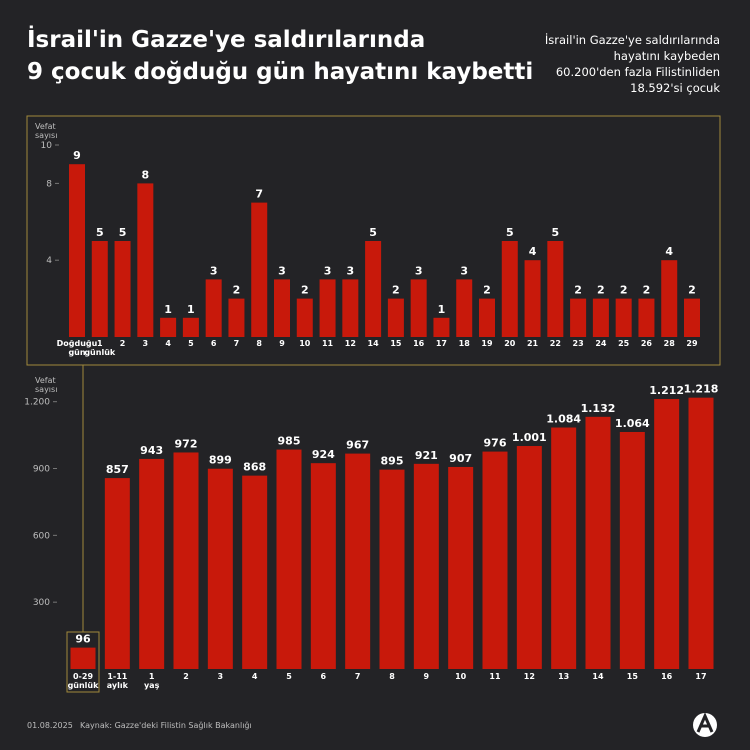  Describe the element at coordinates (84, 681) in the screenshot. I see `x-tick-label: 0-29 günlük` at that location.